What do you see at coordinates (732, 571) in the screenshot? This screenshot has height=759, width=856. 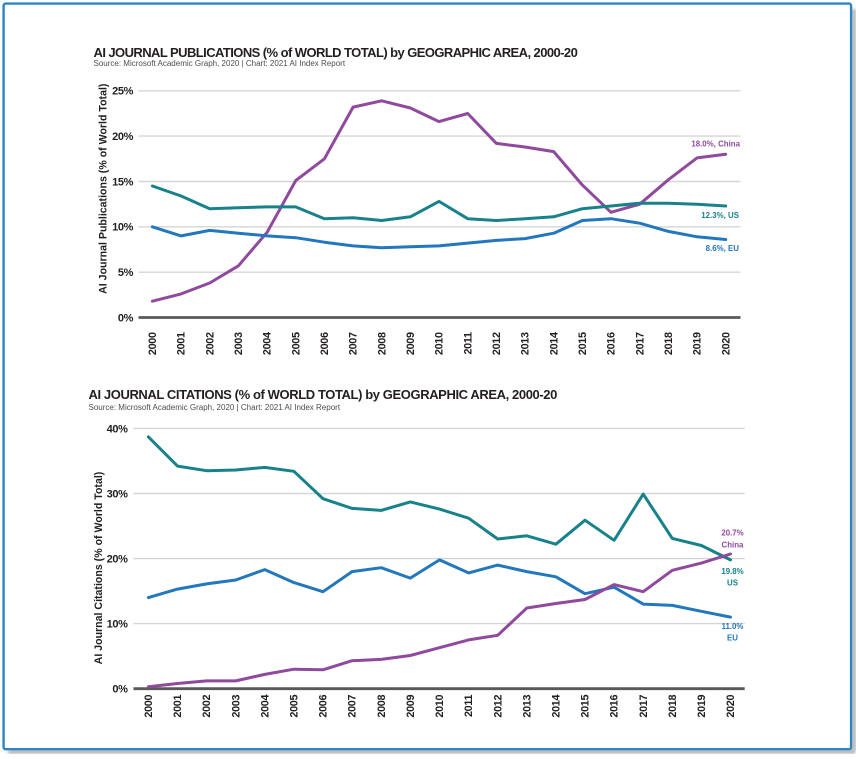 I see `svg-text: 19.8%` at bounding box center [732, 571].